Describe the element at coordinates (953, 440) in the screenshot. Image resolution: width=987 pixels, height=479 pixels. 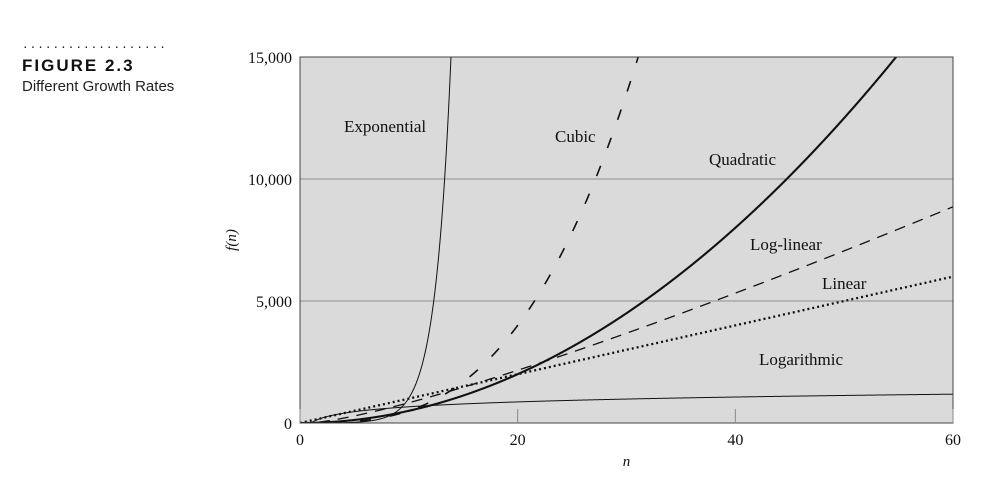
I see `x-tick-label: 60` at that location.